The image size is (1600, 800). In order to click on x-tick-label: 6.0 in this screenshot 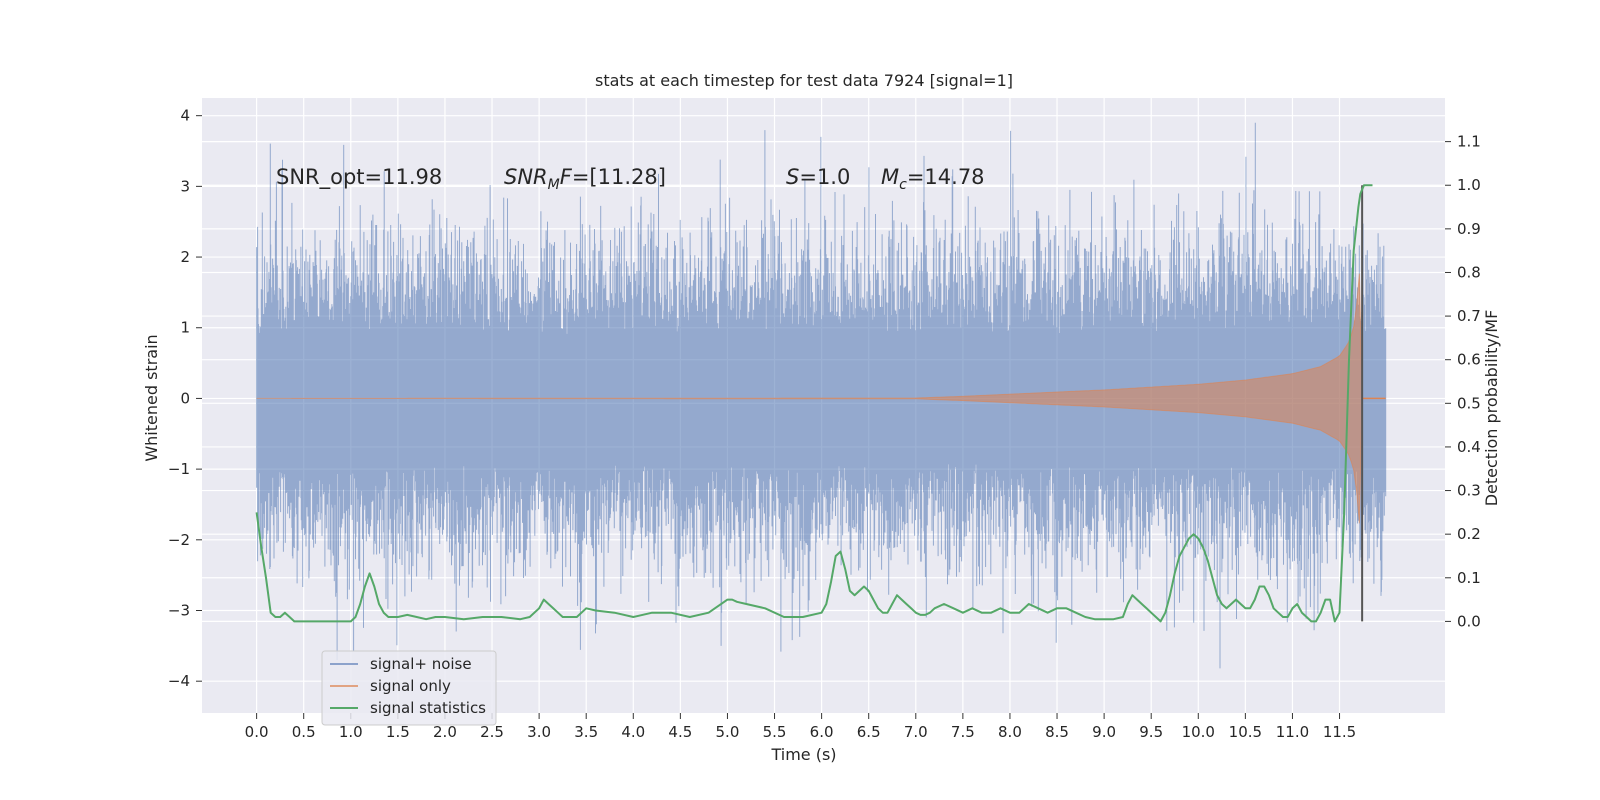, I will do `click(822, 732)`.